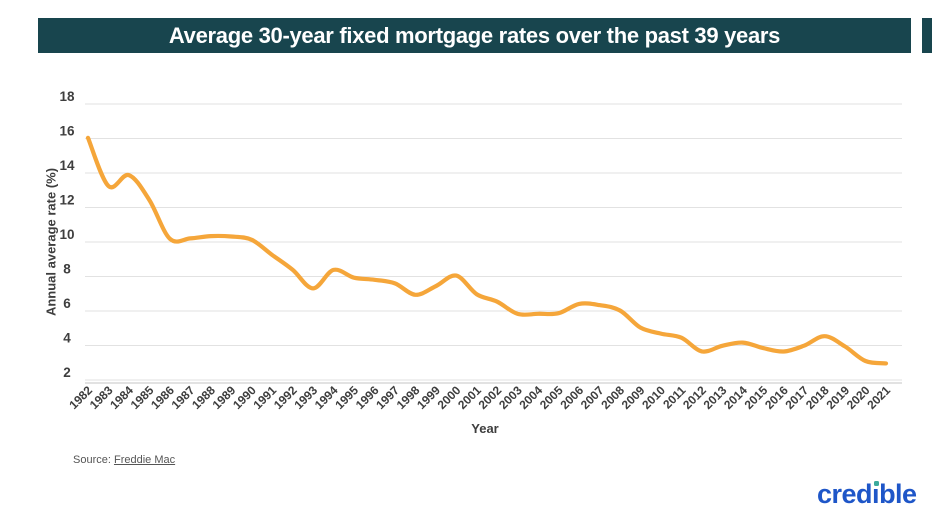  Describe the element at coordinates (694, 397) in the screenshot. I see `x-tick-label: 2012` at that location.